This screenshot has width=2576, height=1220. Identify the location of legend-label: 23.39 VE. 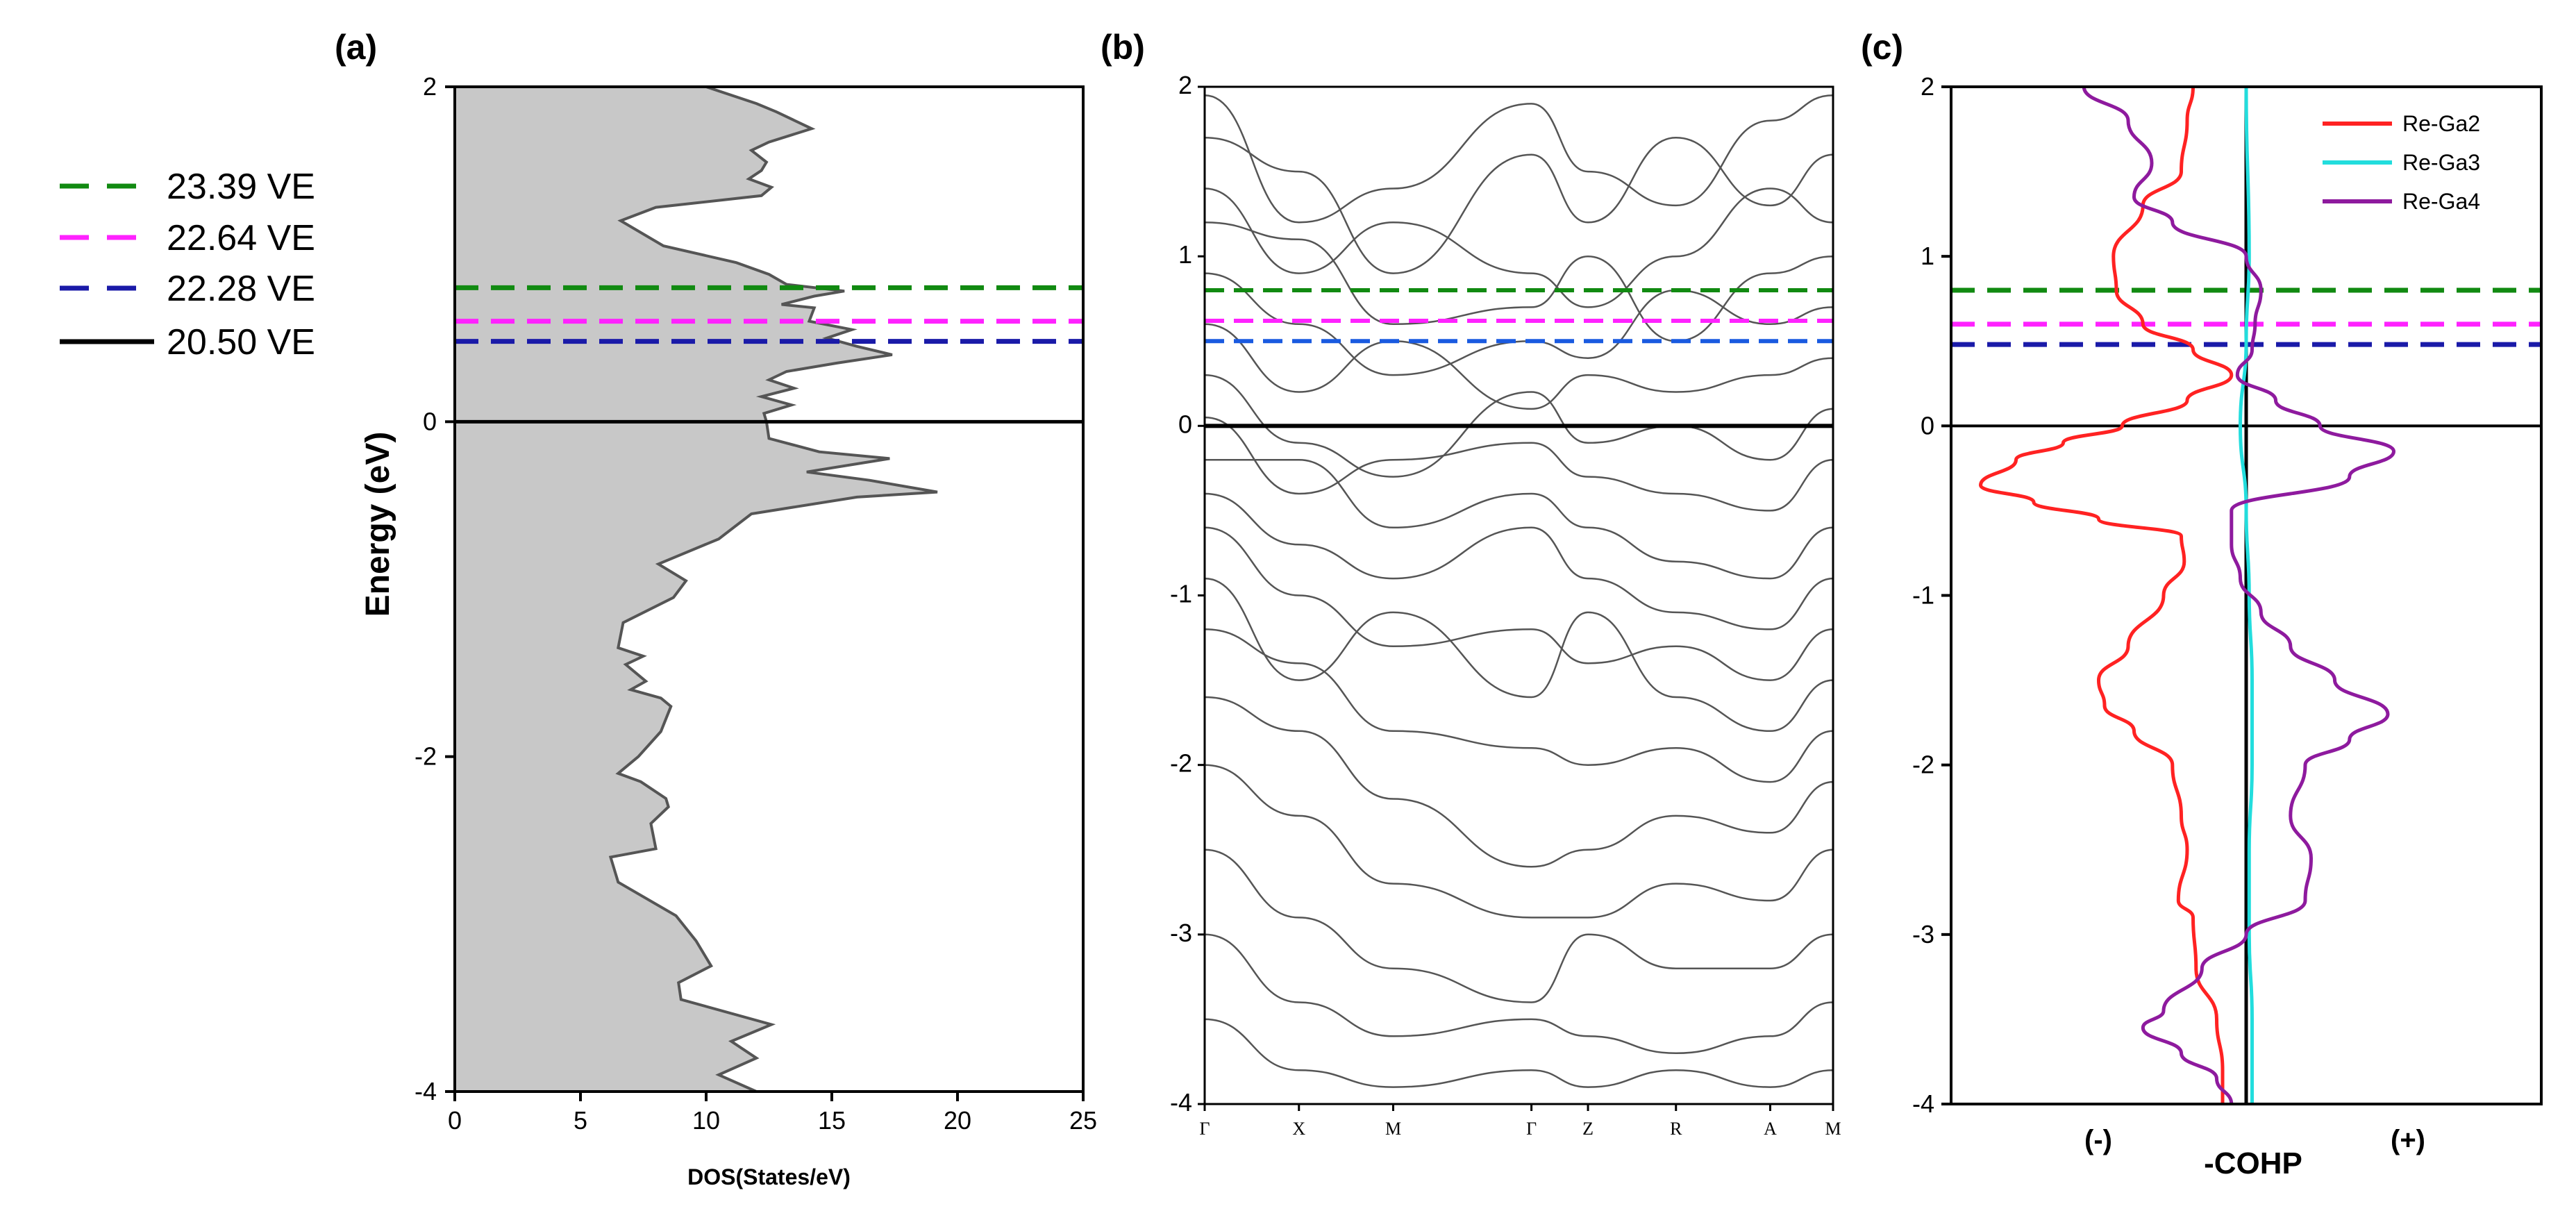
(241, 187).